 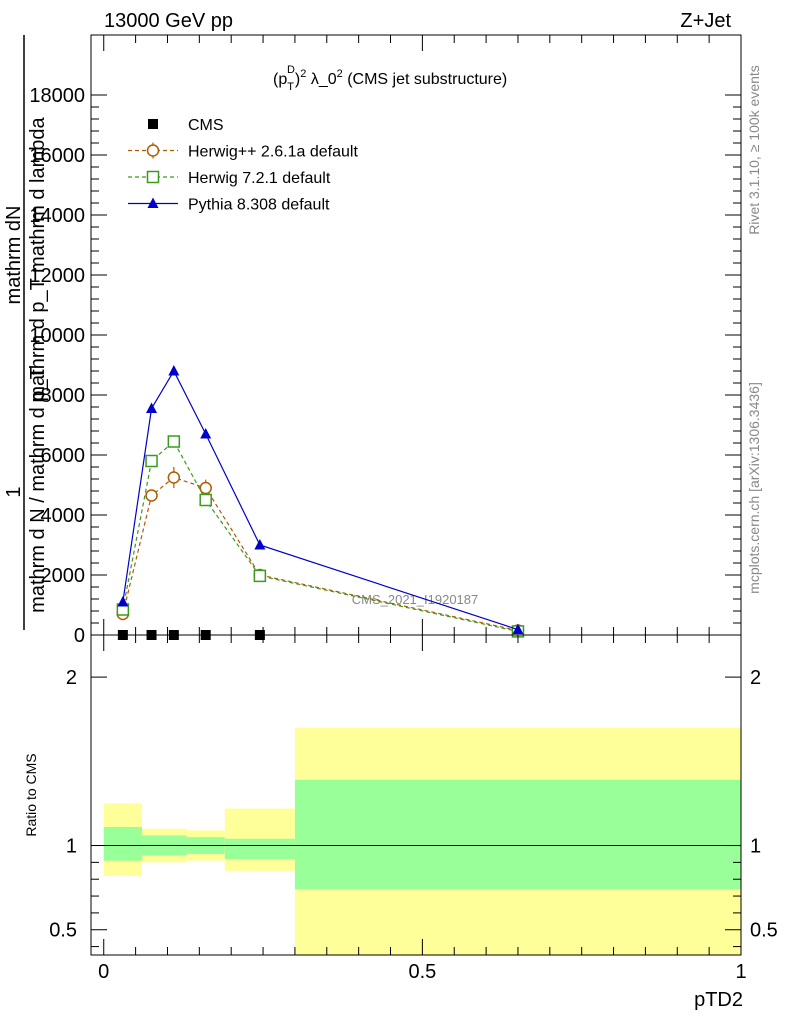 I want to click on plot-title: (pTD)2 λ_02 (CMS jet substructure), so click(x=390, y=78).